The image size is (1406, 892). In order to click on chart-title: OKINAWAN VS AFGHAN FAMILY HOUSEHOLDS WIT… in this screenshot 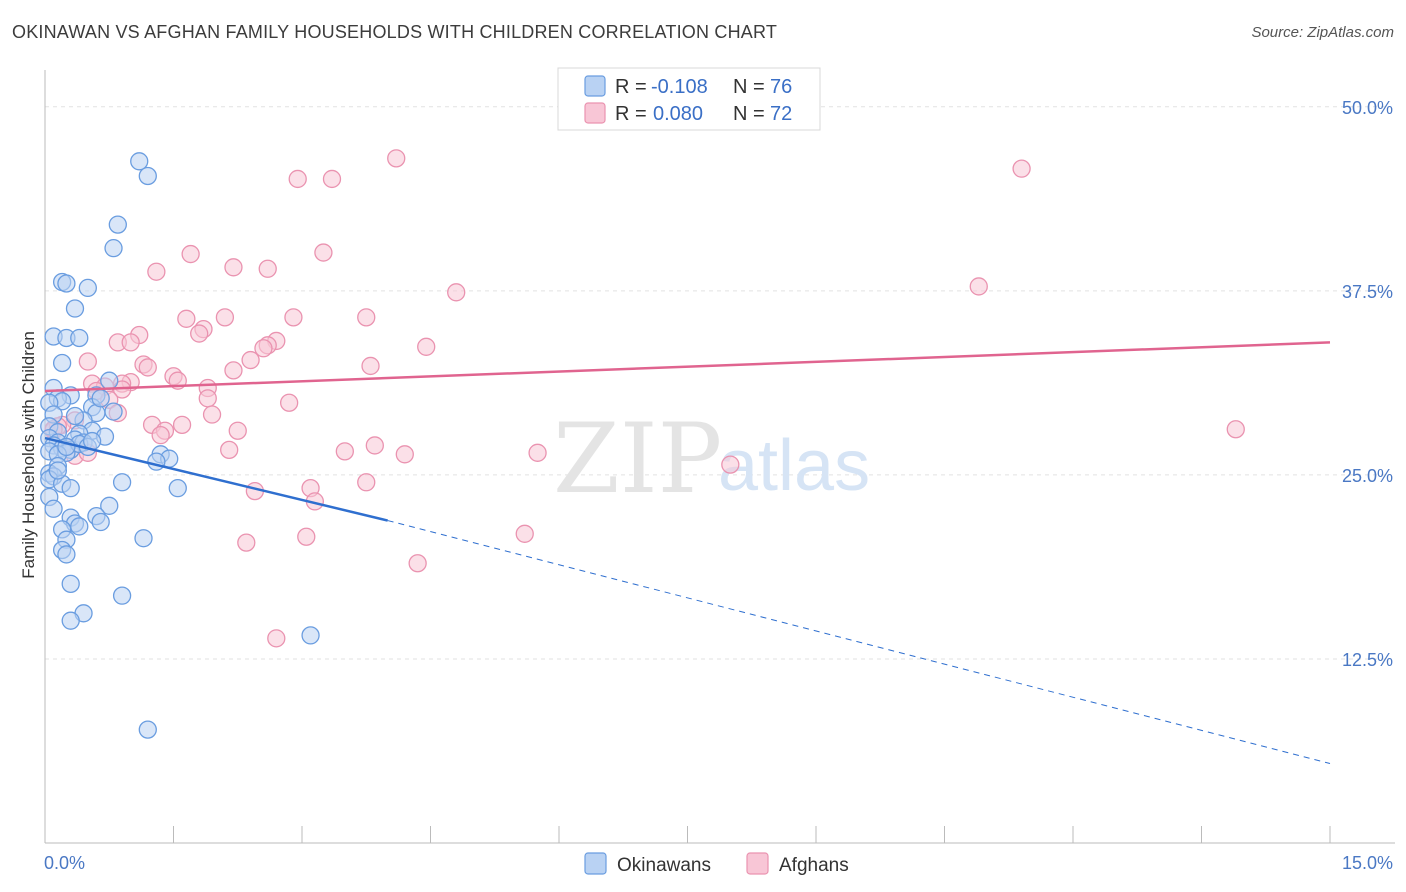, I will do `click(395, 32)`.